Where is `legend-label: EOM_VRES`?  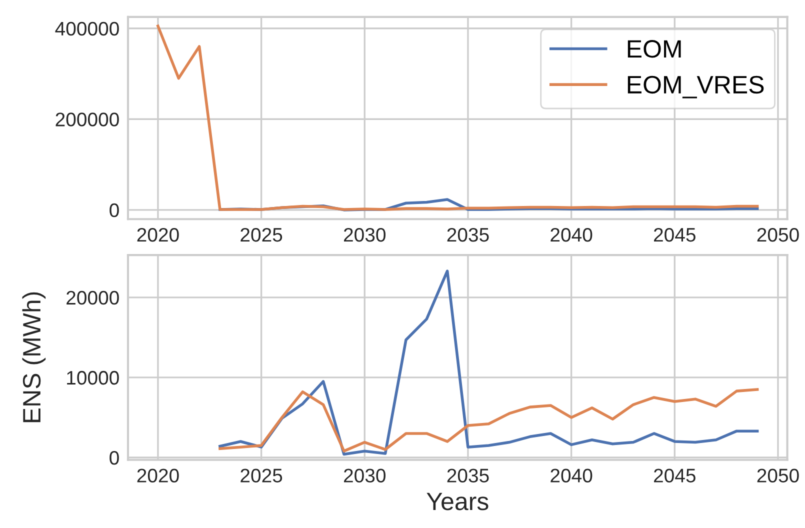
legend-label: EOM_VRES is located at coordinates (696, 87).